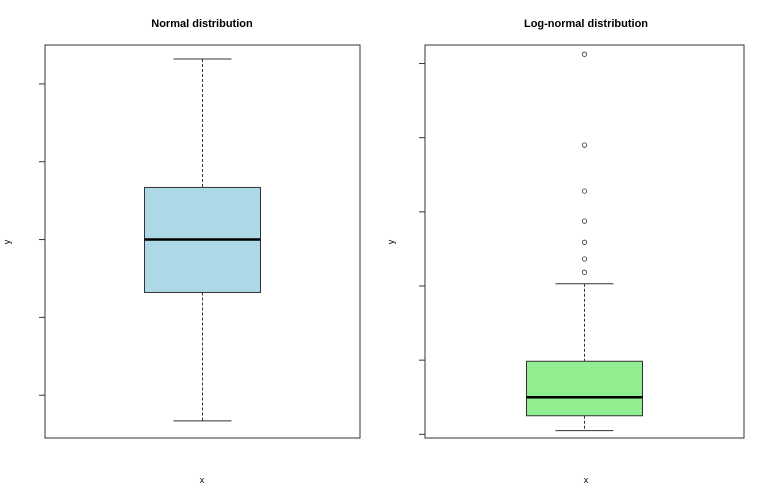 Image resolution: width=768 pixels, height=497 pixels. Describe the element at coordinates (202, 24) in the screenshot. I see `chart-title: Normal distribution` at that location.